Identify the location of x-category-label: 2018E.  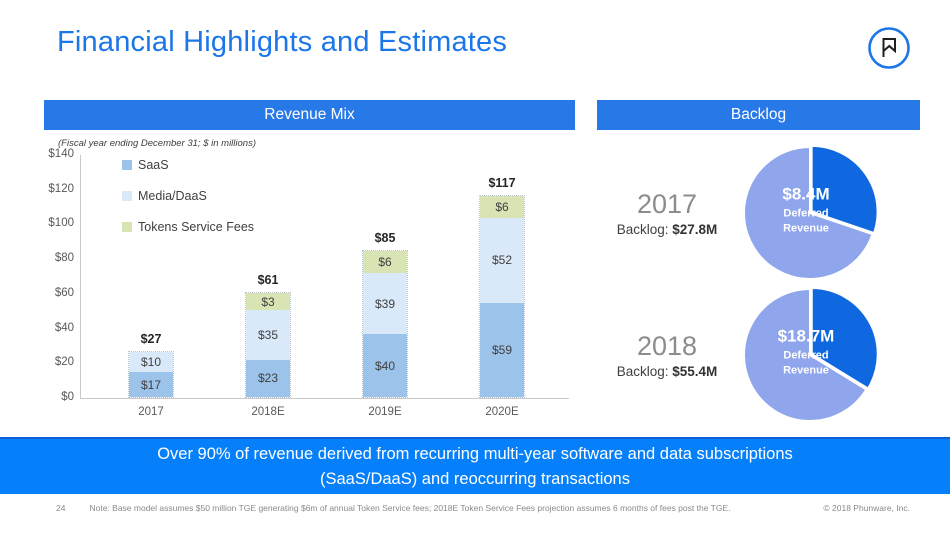
(268, 412).